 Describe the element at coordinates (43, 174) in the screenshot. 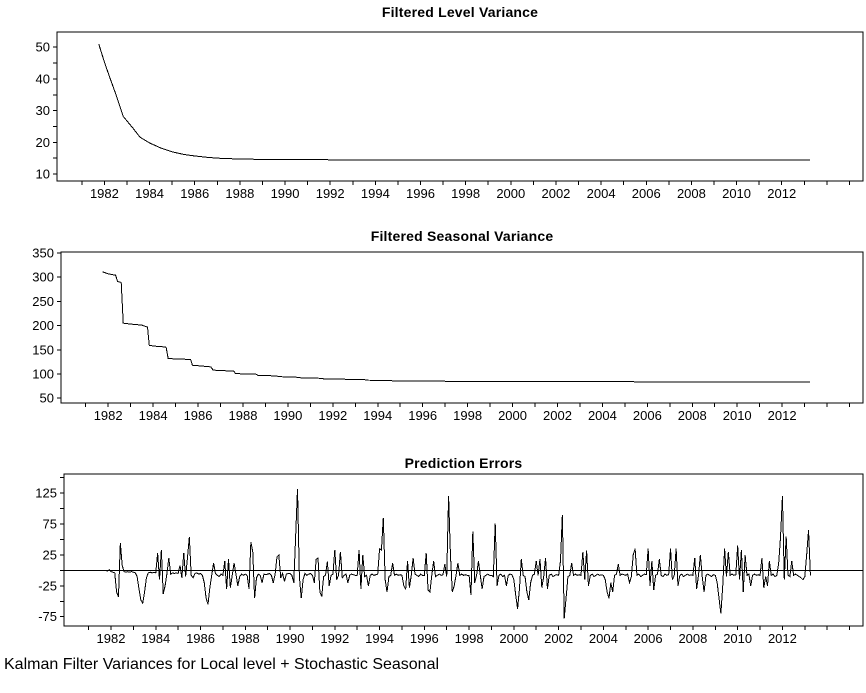

I see `y-tick-label: 10` at that location.